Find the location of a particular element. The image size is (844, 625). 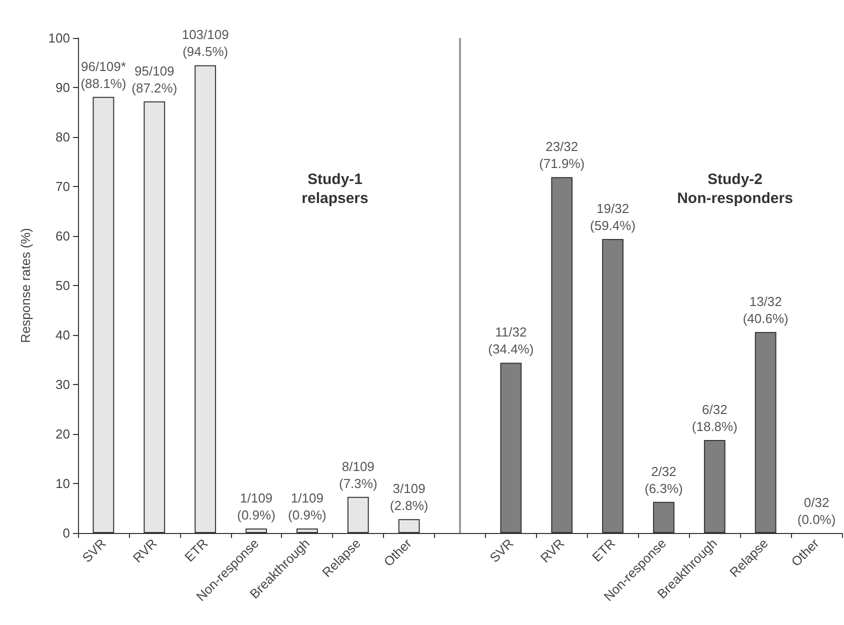

data-label: 2/32 (6.3%) is located at coordinates (663, 480).